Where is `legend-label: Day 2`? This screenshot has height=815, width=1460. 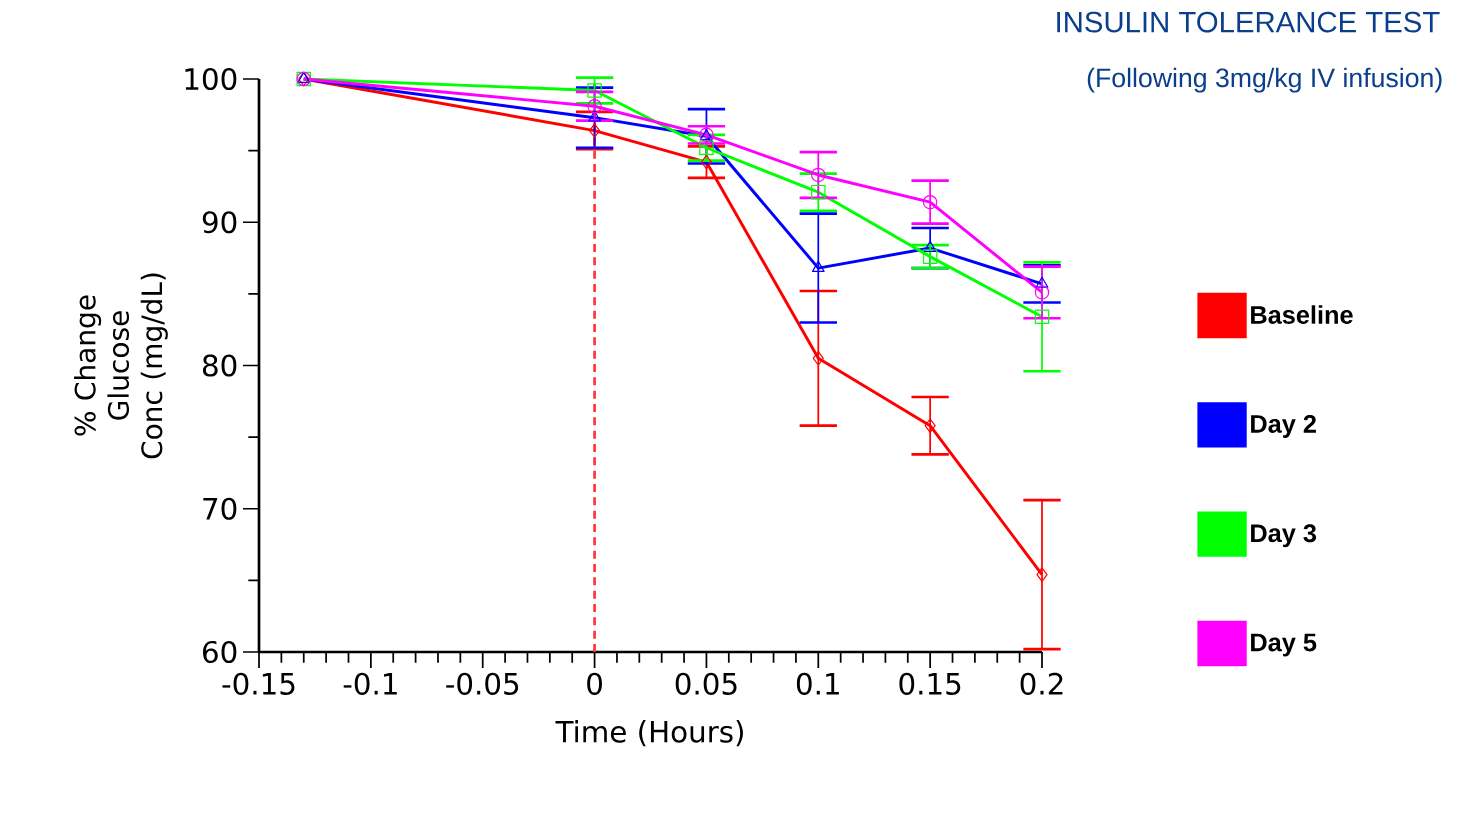 legend-label: Day 2 is located at coordinates (1283, 426).